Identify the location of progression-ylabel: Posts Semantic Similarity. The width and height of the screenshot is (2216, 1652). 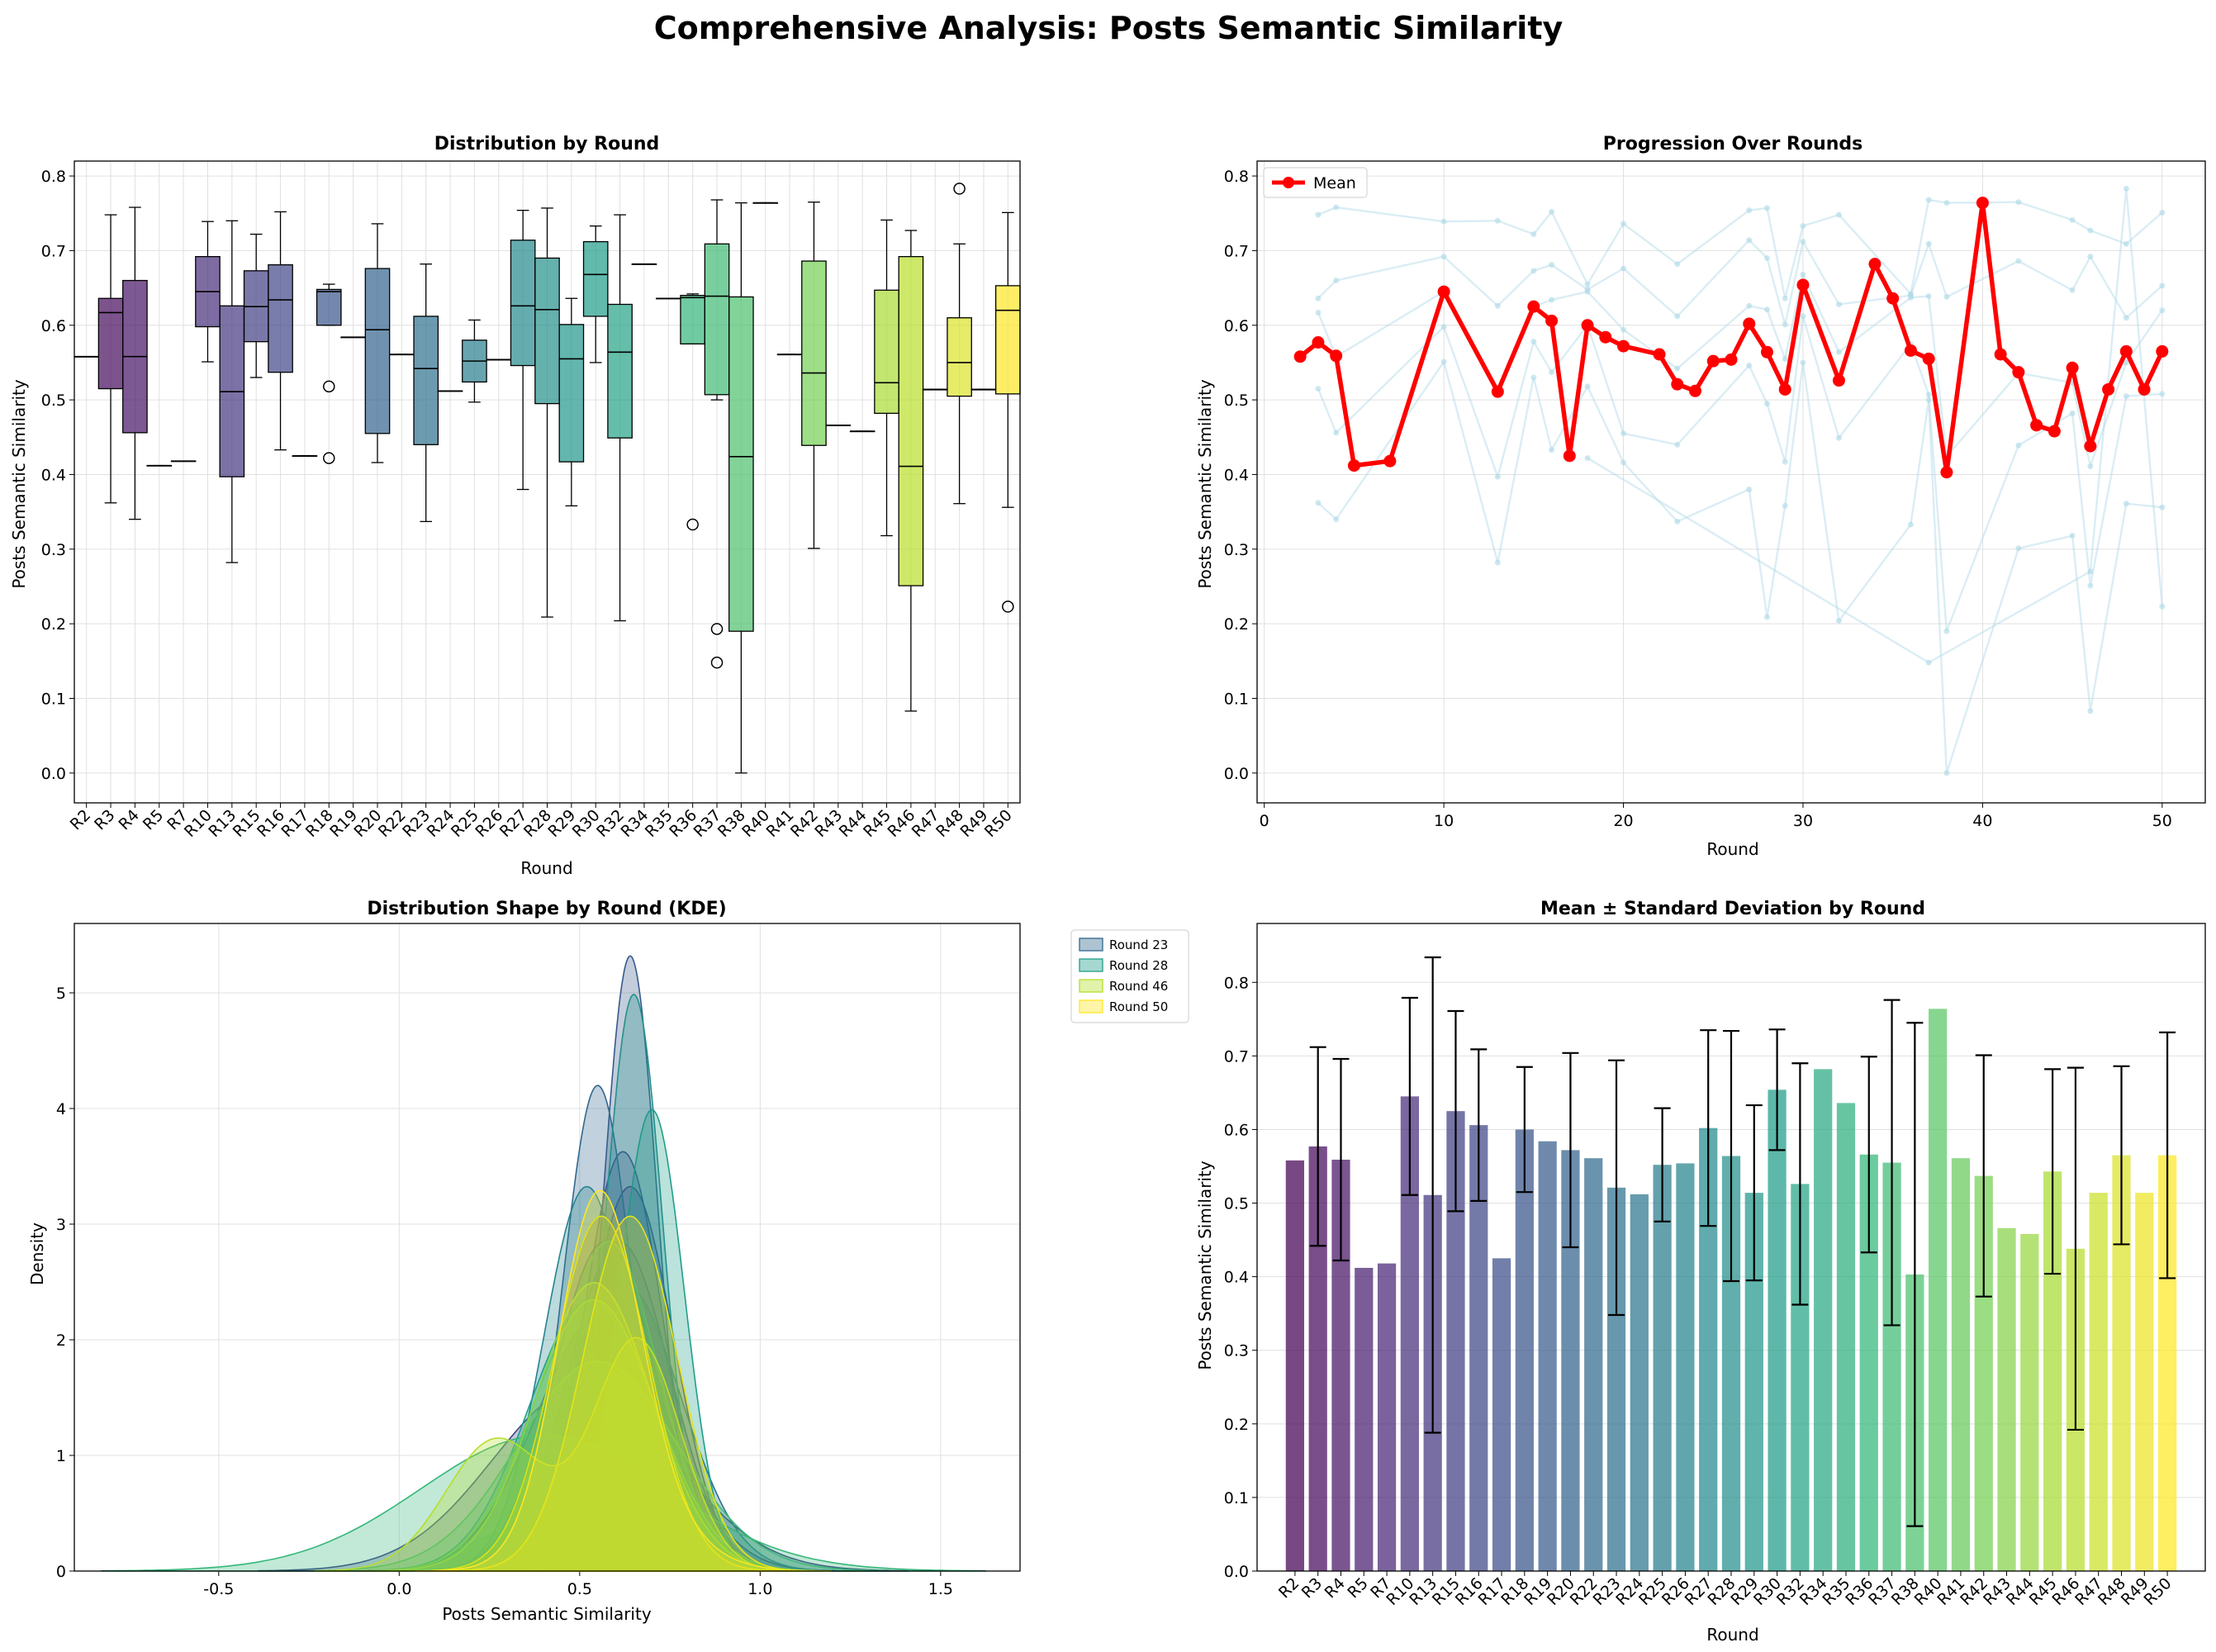
(1205, 484).